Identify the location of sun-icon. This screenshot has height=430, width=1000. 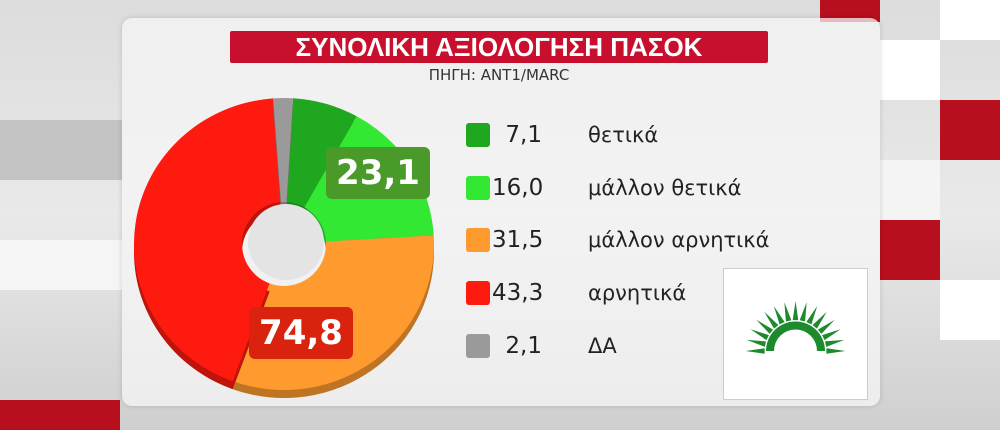
(795, 327).